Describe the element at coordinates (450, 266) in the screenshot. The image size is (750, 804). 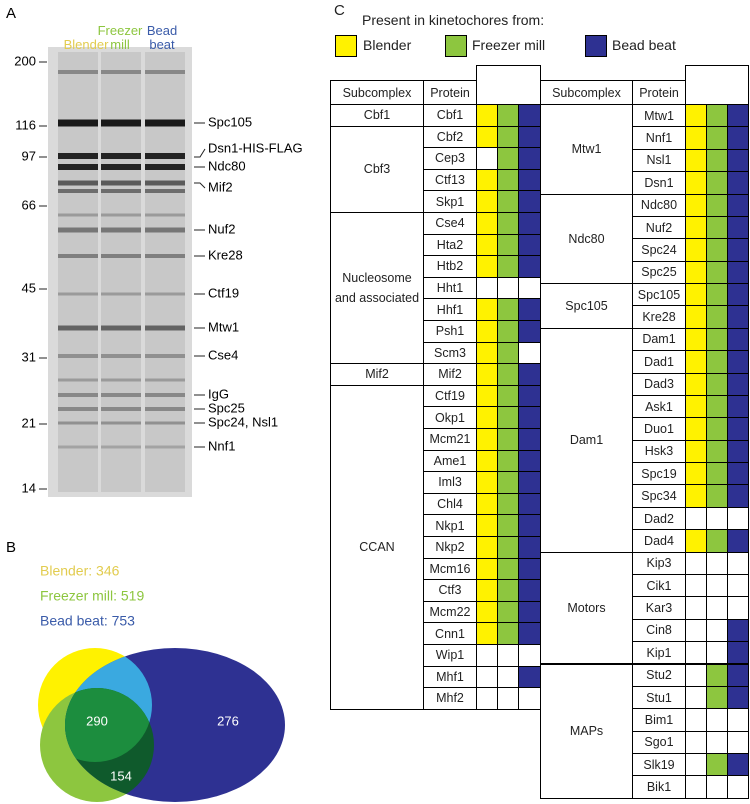
I see `protein-cell: Htb2` at that location.